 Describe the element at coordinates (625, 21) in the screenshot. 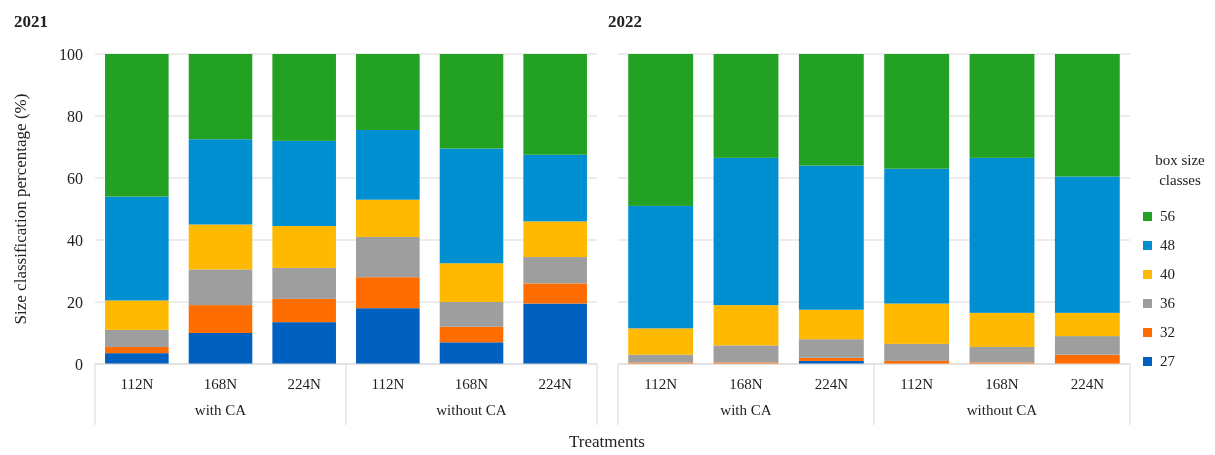

I see `chart-title: 2022` at that location.